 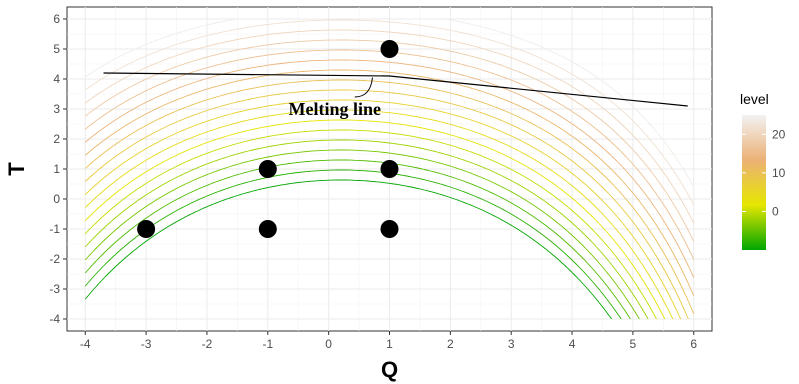 I want to click on y-tick-label: 5, so click(x=56, y=49).